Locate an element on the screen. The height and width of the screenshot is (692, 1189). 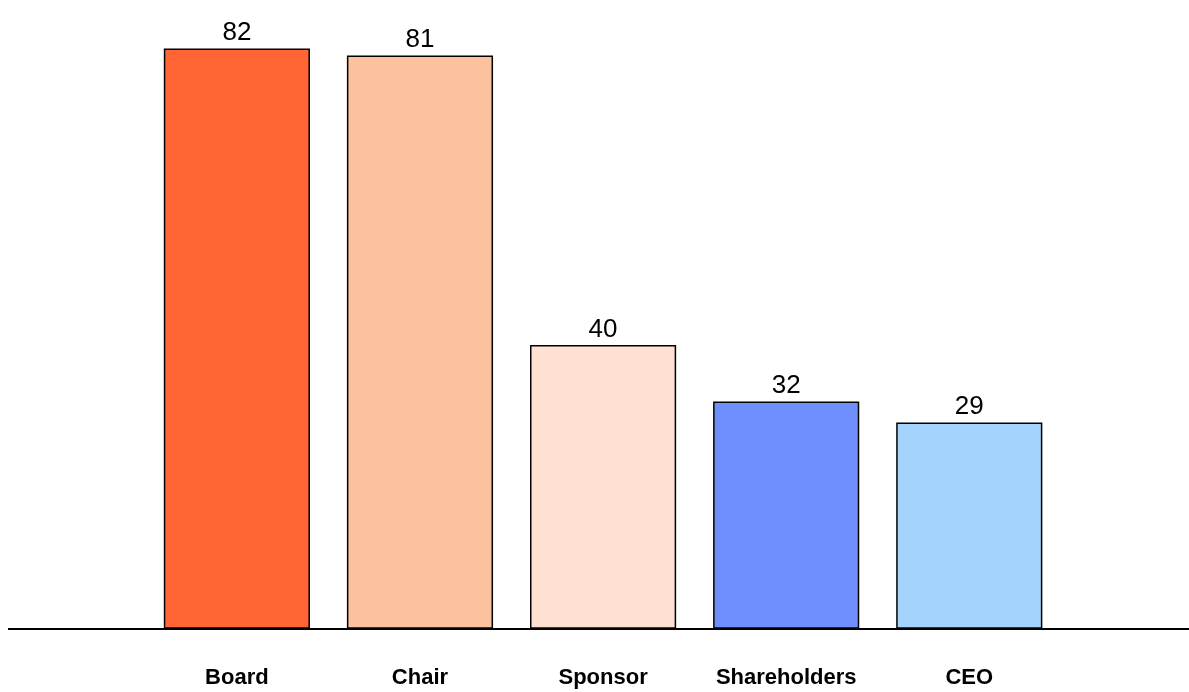
data-label: 81 is located at coordinates (420, 38).